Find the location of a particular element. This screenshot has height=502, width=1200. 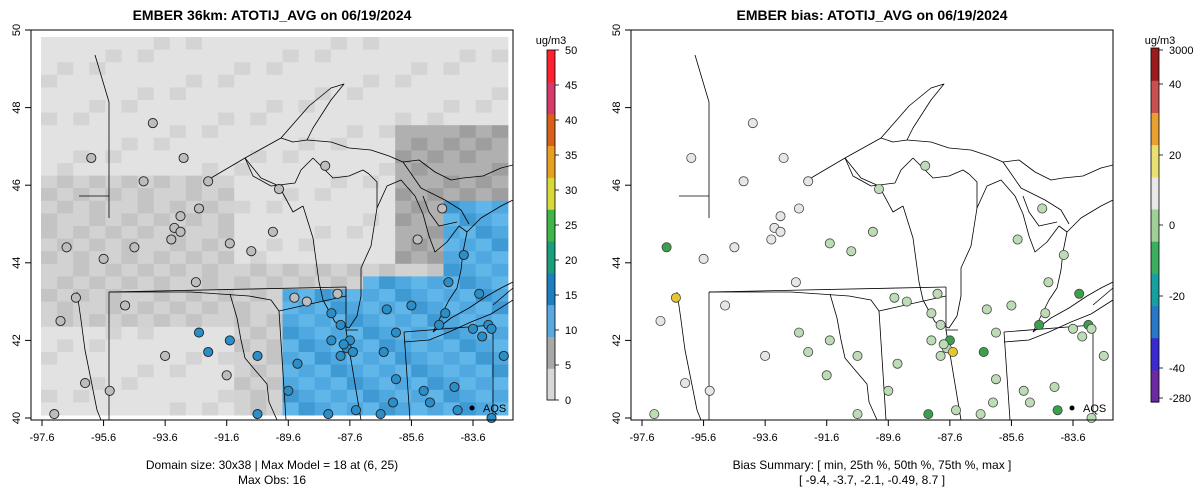

y-tick-label: 48 is located at coordinates (617, 107).